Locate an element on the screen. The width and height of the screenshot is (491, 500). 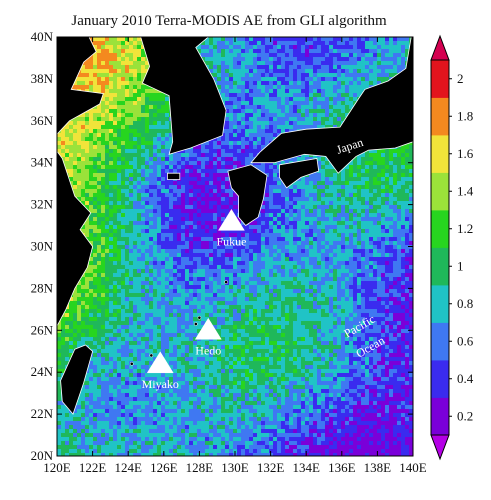
x-tick-label: 124E is located at coordinates (128, 467).